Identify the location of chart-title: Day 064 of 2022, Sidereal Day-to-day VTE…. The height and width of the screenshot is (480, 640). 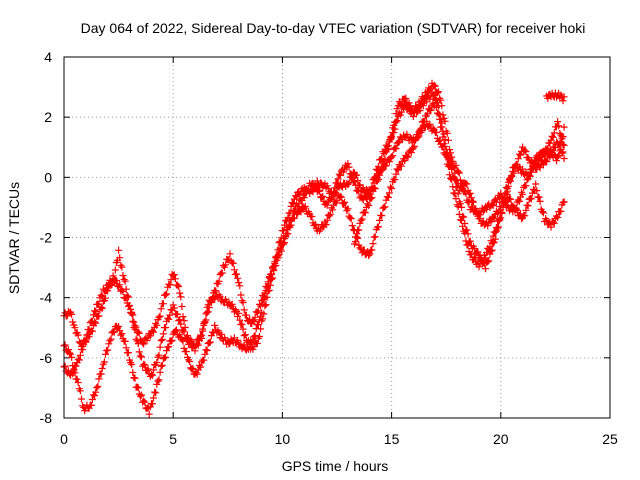
(333, 28).